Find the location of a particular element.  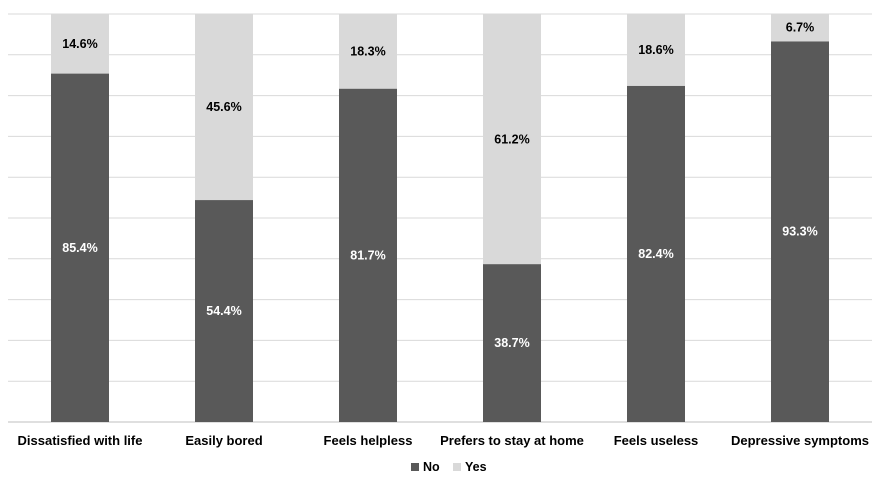

data-label-yes-2: 18.3% is located at coordinates (367, 51).